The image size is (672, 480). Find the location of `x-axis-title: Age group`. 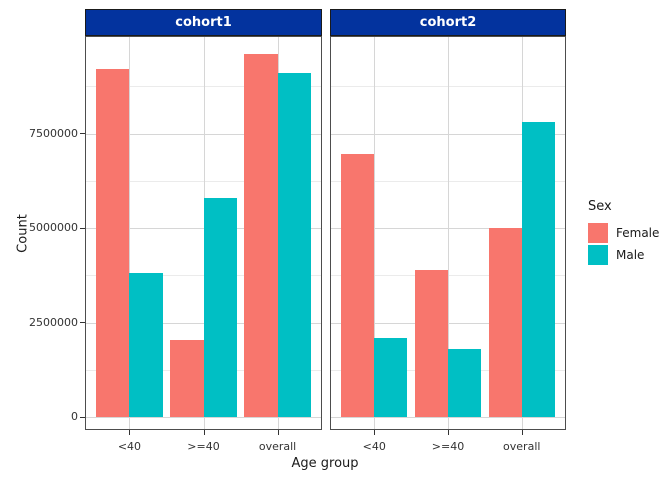

x-axis-title: Age group is located at coordinates (325, 463).